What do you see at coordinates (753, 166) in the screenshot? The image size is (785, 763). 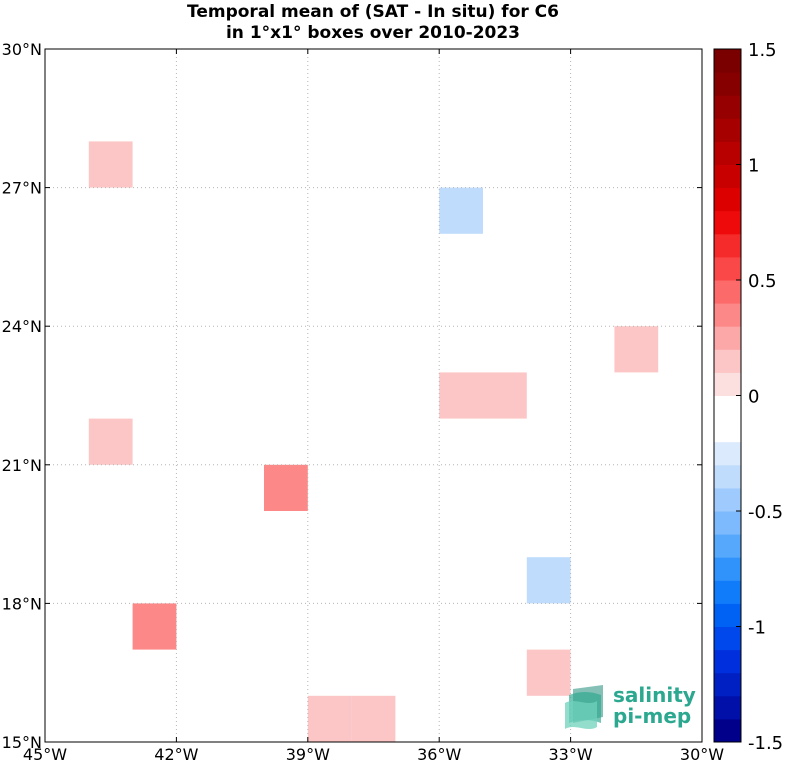 I see `colorbar-tick-label: 1` at bounding box center [753, 166].